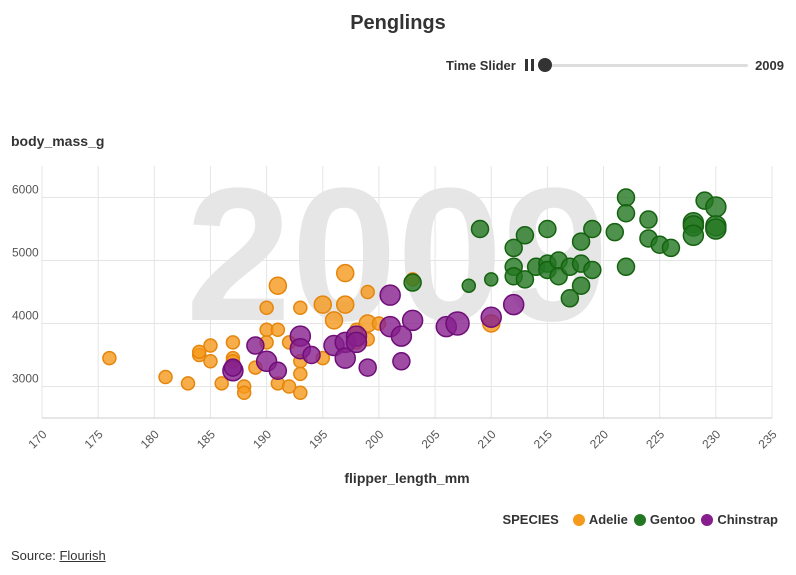 This screenshot has height=575, width=796. What do you see at coordinates (25, 316) in the screenshot?
I see `y-tick-label: 4000` at bounding box center [25, 316].